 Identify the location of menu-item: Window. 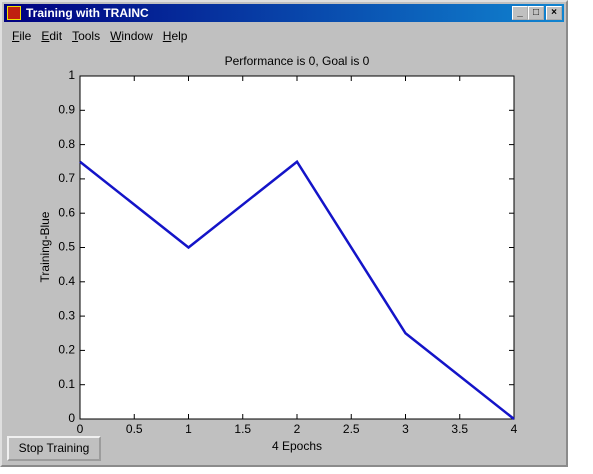
(131, 36).